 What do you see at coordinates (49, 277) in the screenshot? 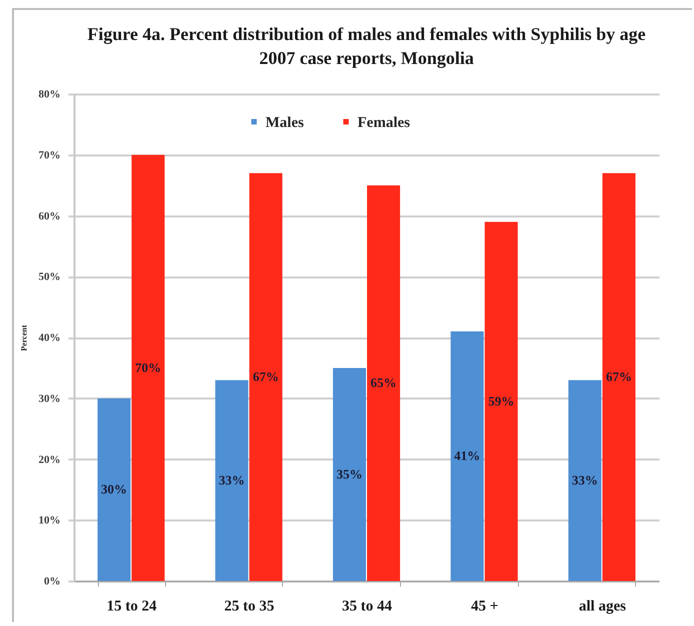
I see `y-tick-label: 50%` at bounding box center [49, 277].